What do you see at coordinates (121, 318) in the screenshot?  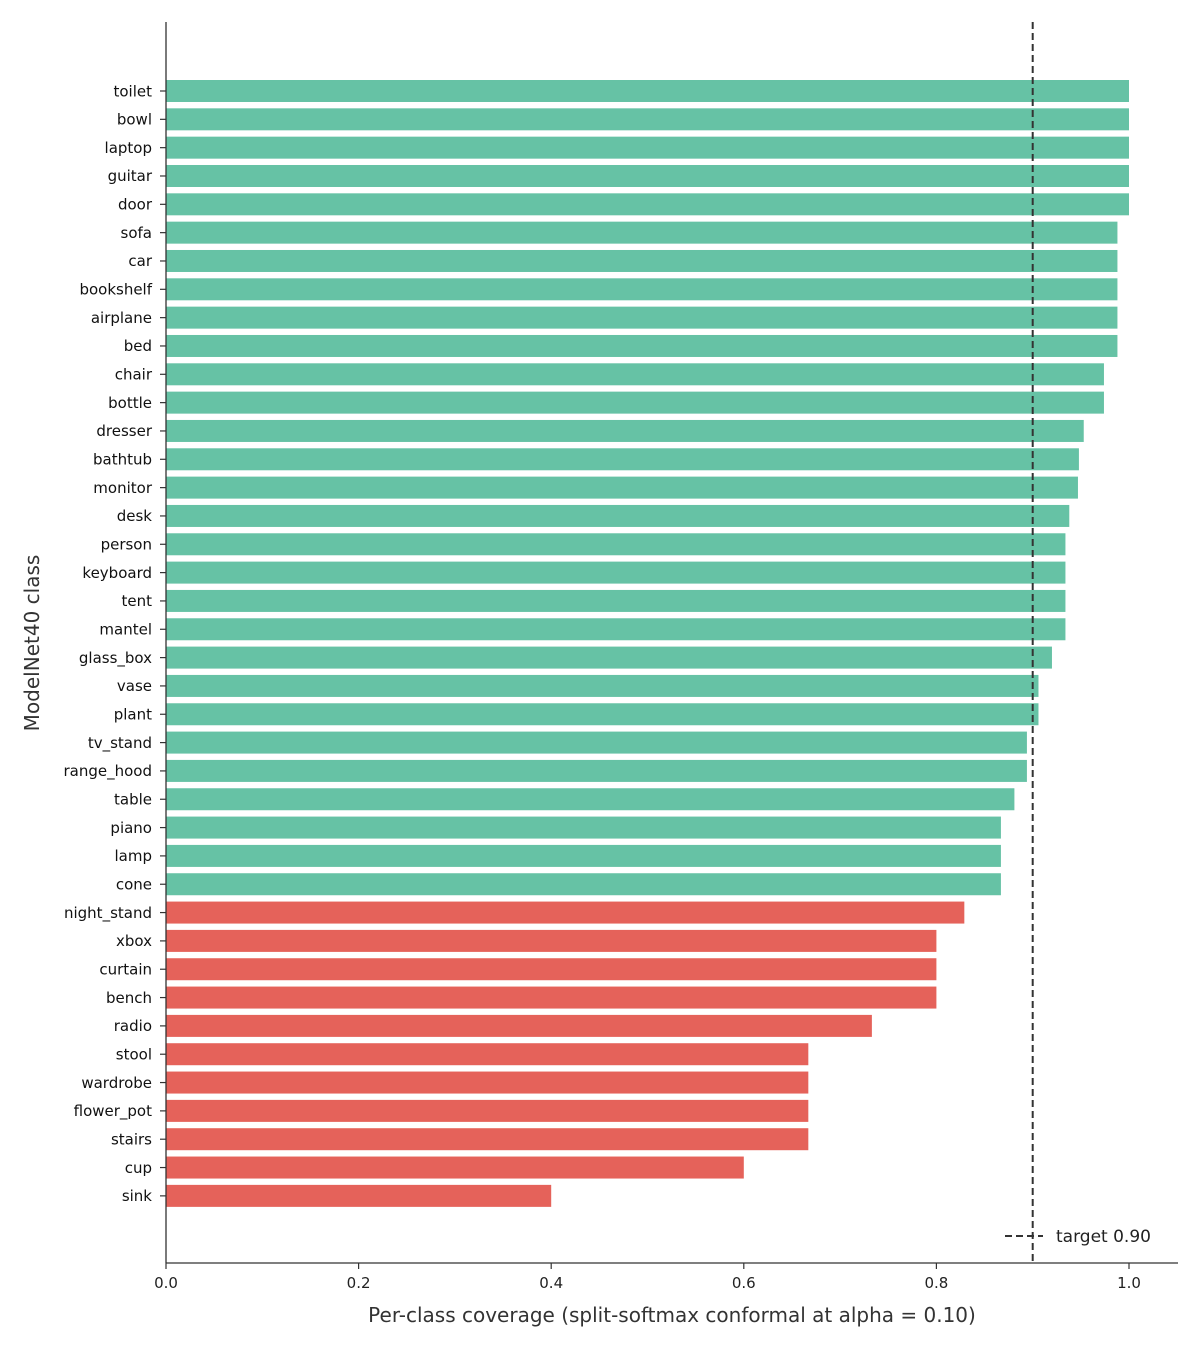 I see `category-label-airplane: airplane` at bounding box center [121, 318].